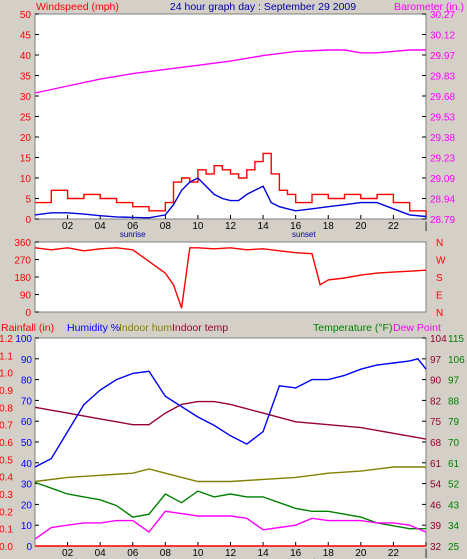  Describe the element at coordinates (454, 422) in the screenshot. I see `dew-tick-label: 79` at that location.